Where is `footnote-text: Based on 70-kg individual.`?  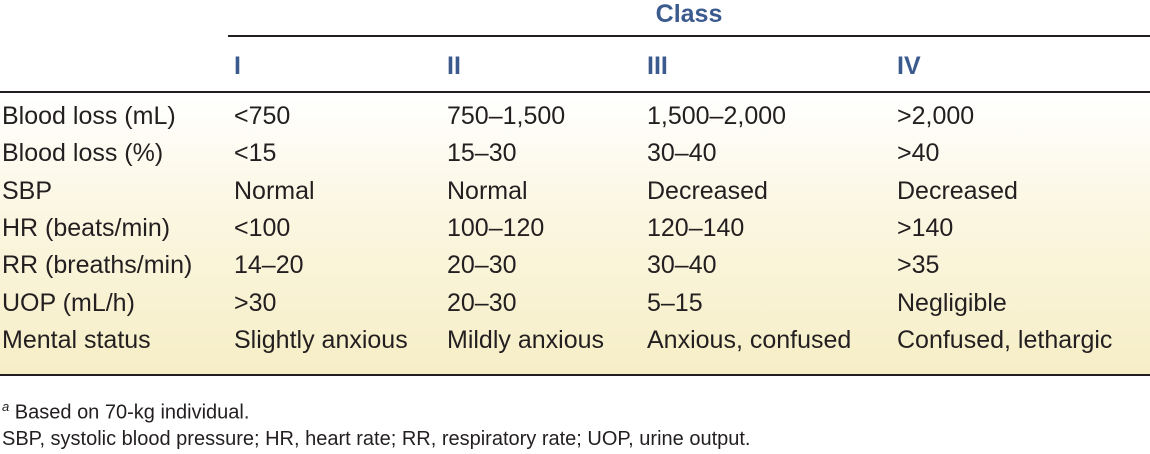 footnote-text: Based on 70-kg individual. is located at coordinates (132, 412).